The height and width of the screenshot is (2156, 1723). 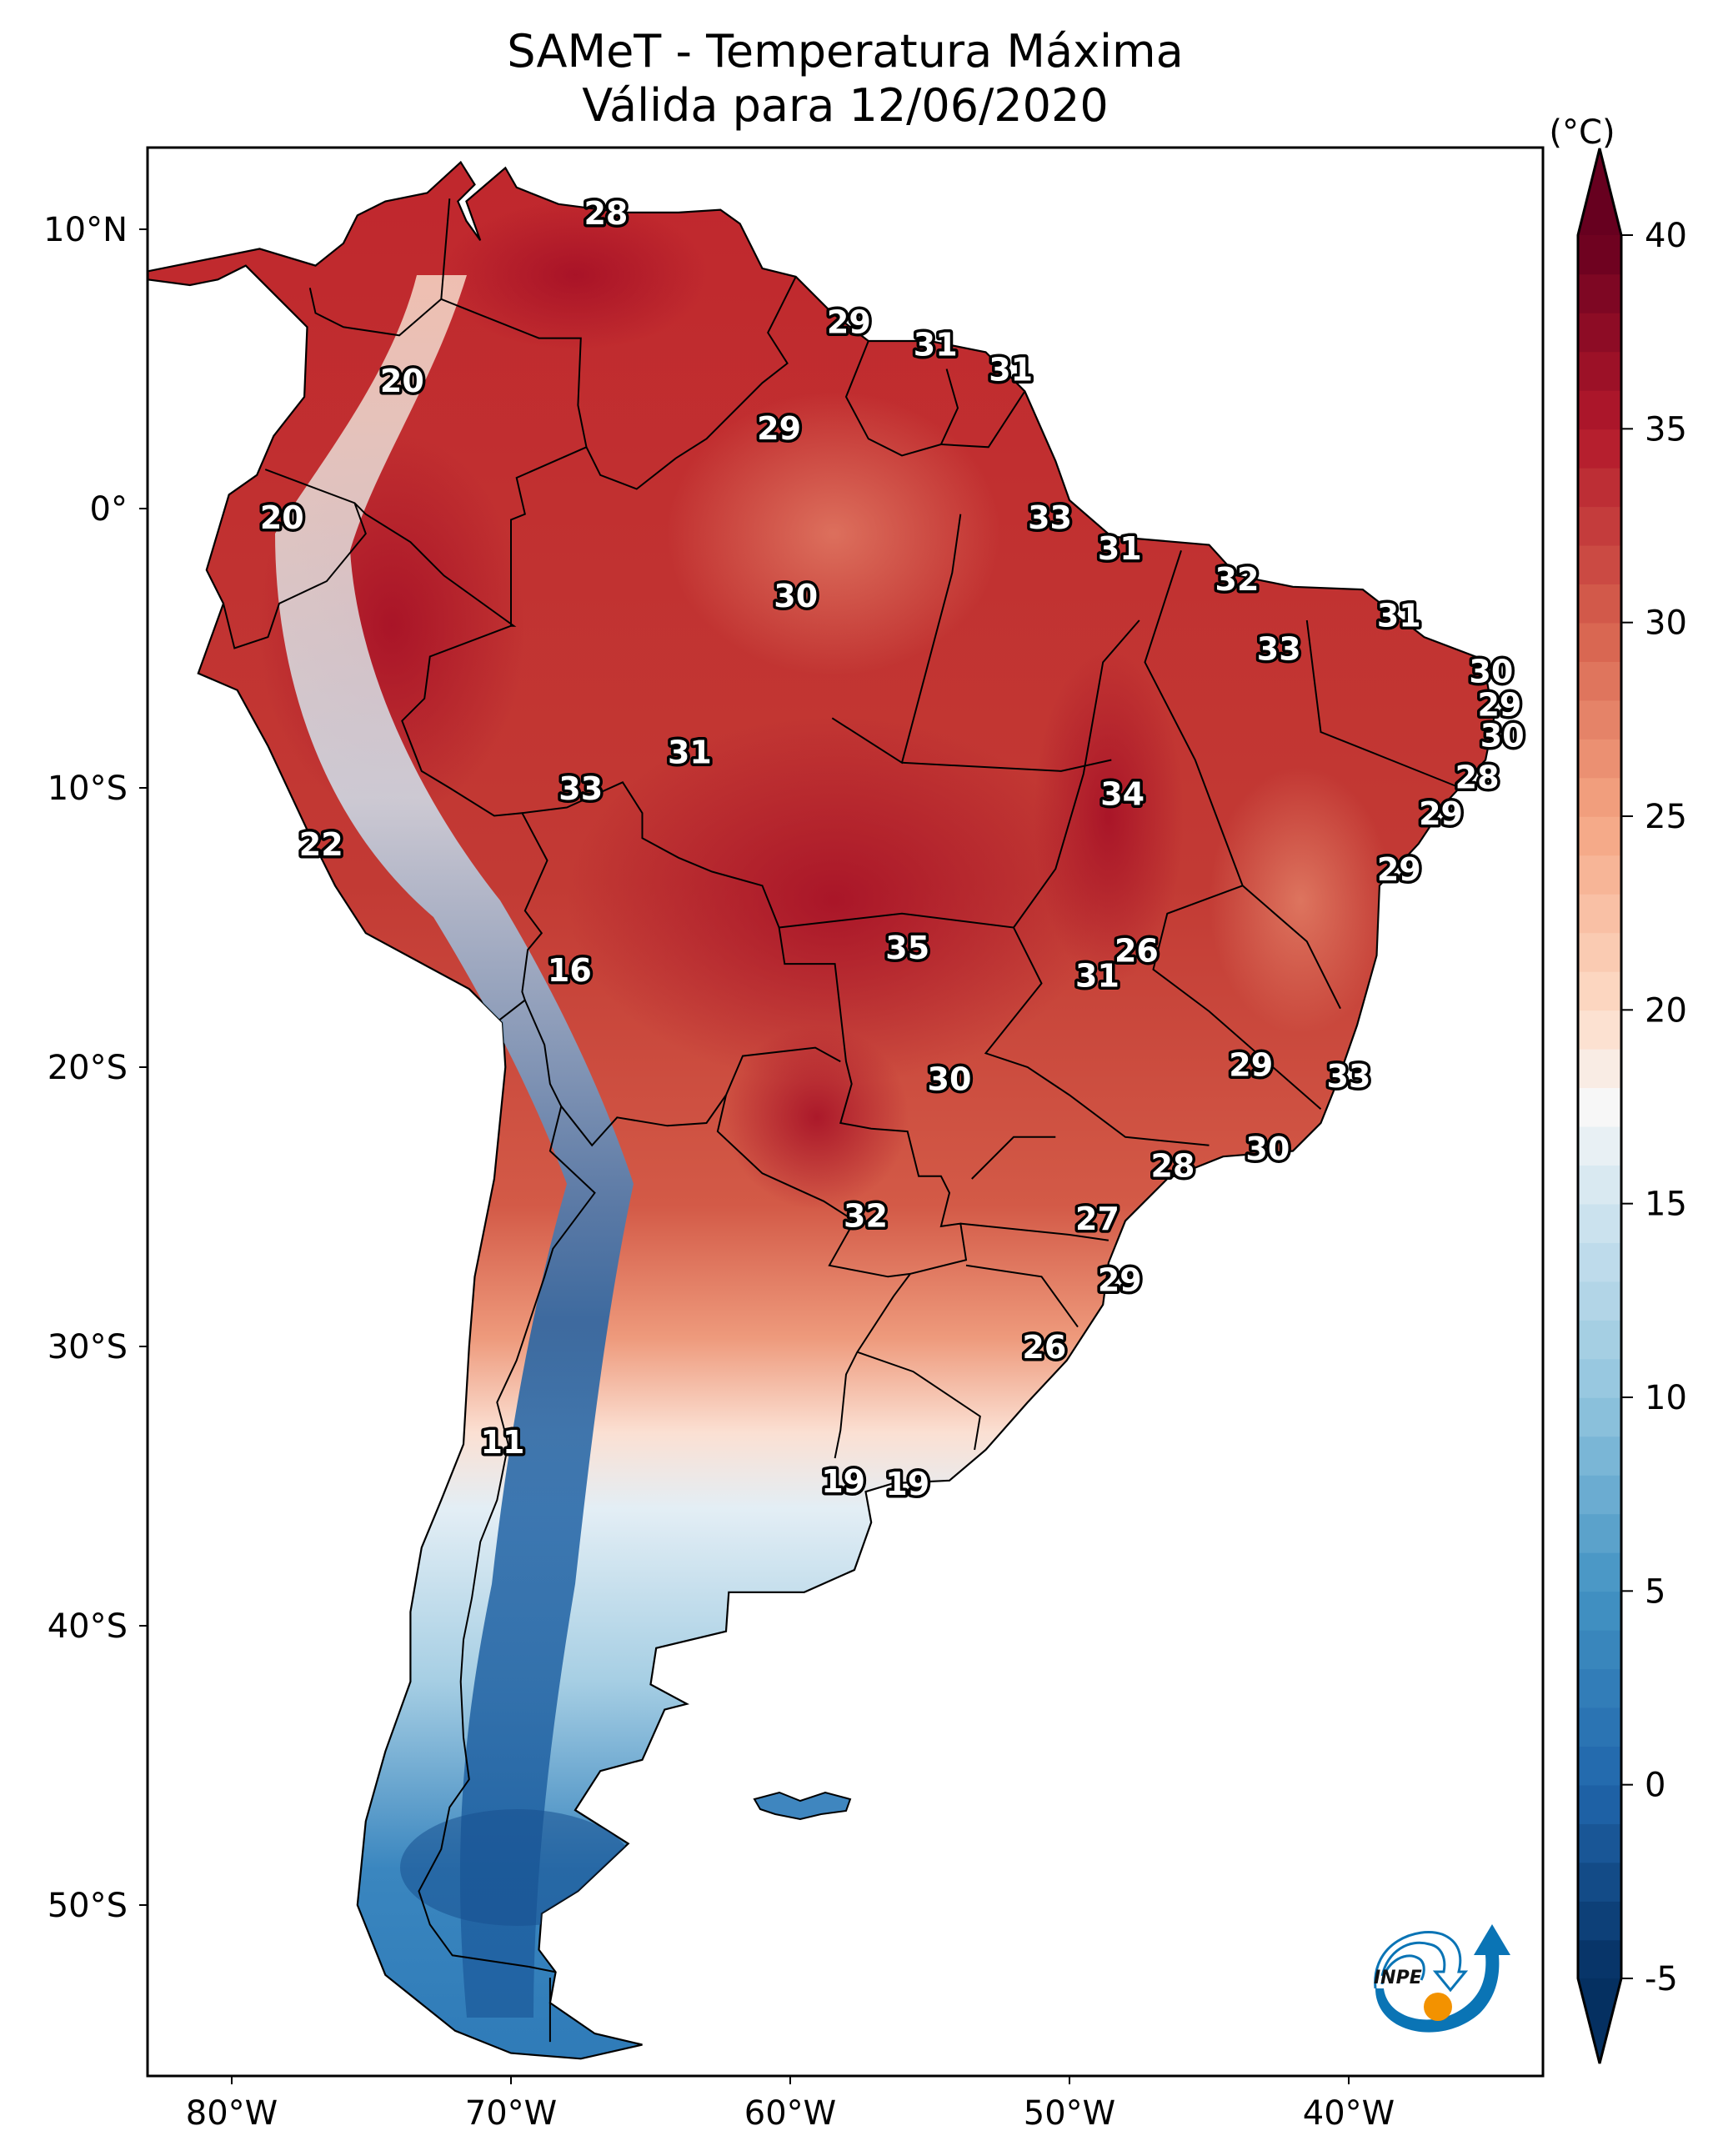 I want to click on y-tick-label: 20°S, so click(x=88, y=1068).